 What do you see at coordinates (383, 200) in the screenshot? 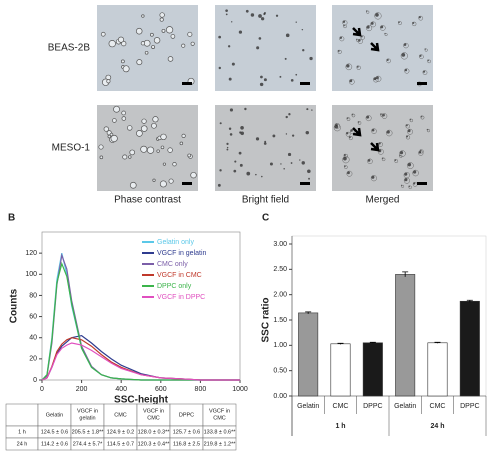
I see `column-label: Merged` at bounding box center [383, 200].